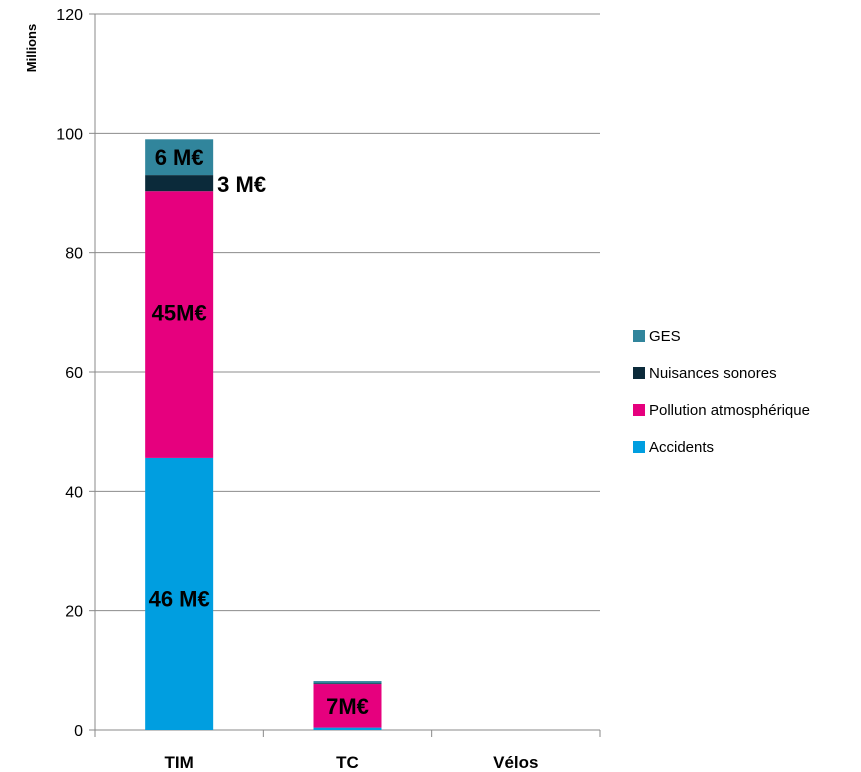 Image resolution: width=861 pixels, height=772 pixels. What do you see at coordinates (74, 254) in the screenshot?
I see `y-tick-label: 80` at bounding box center [74, 254].